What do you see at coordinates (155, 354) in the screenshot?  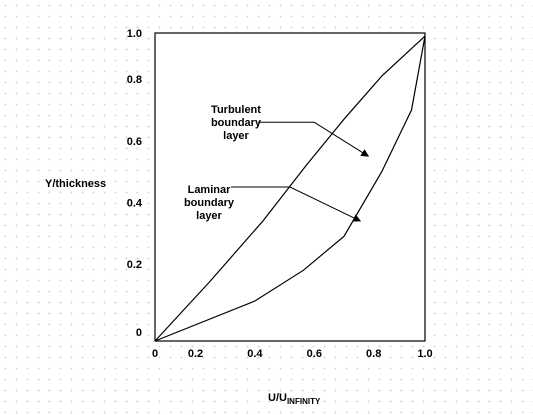 I see `x-tick-label-0: 0` at bounding box center [155, 354].